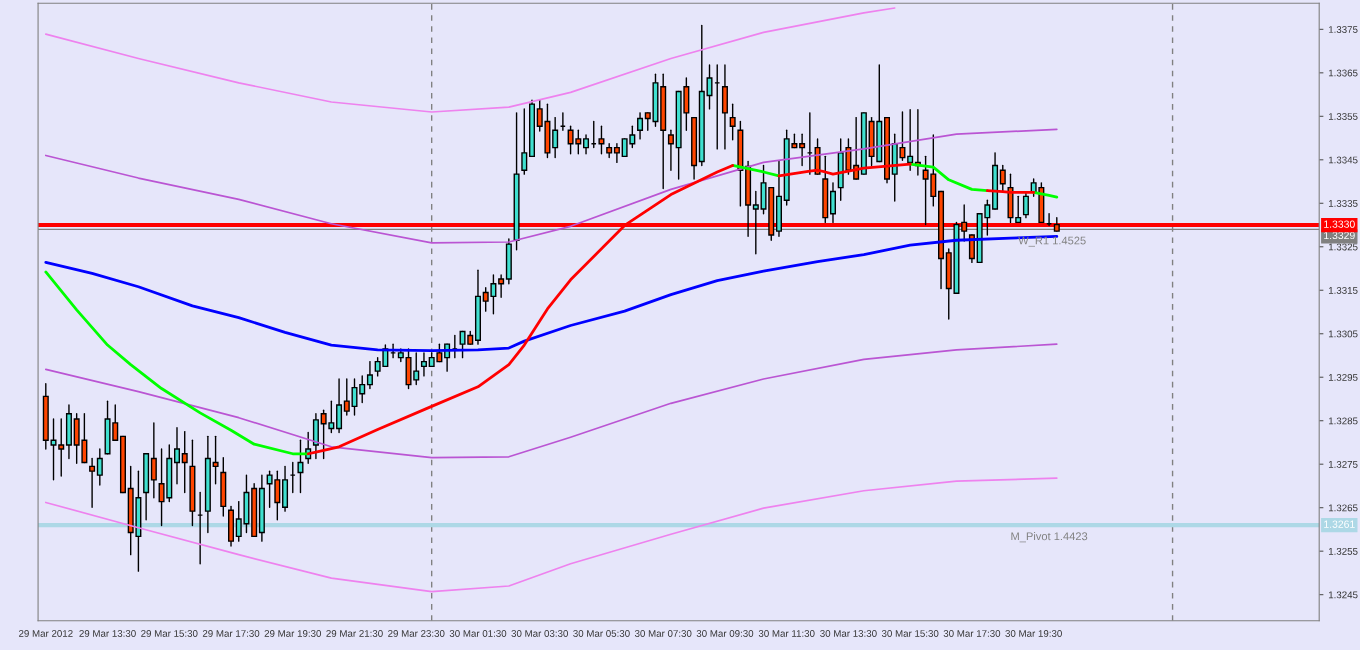  What do you see at coordinates (1343, 29) in the screenshot?
I see `y-tick-label: 1.3375` at bounding box center [1343, 29].